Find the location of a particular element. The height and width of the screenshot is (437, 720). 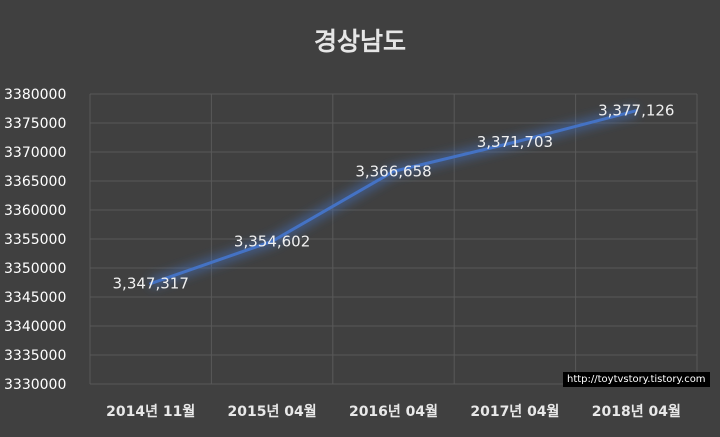

y-tick-label: 3370000 is located at coordinates (35, 153).